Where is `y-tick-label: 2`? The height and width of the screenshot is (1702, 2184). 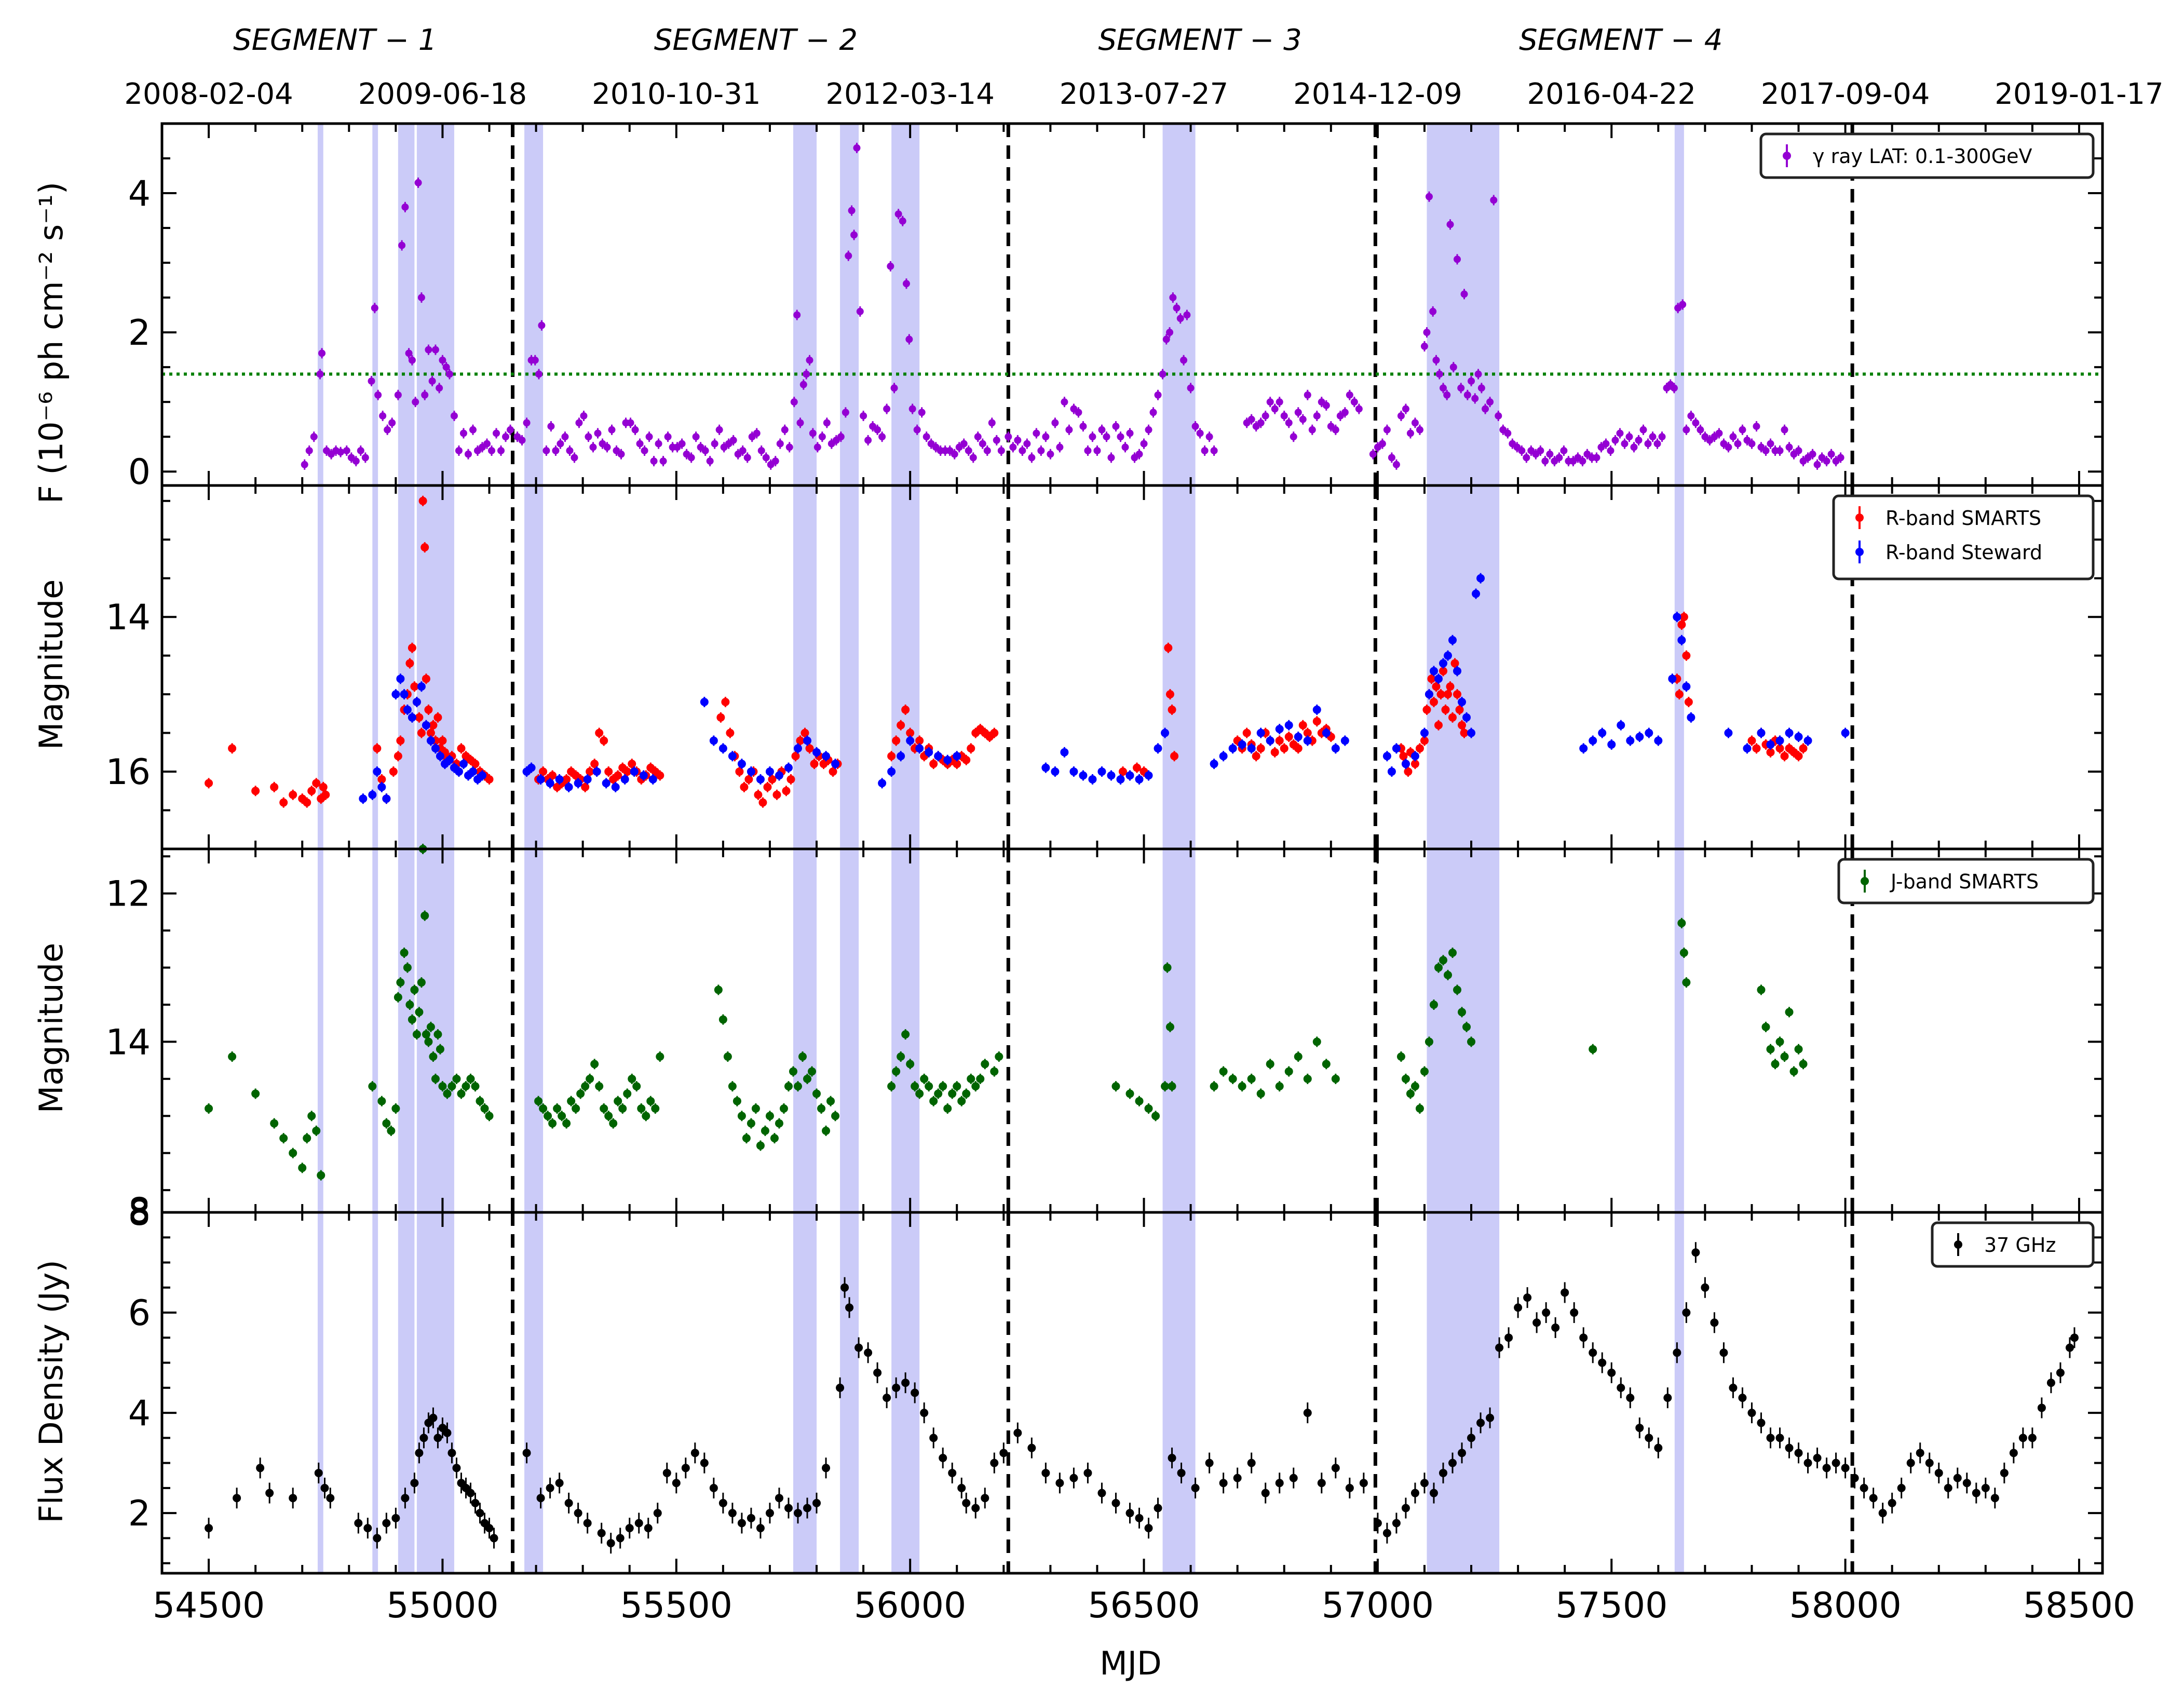 y-tick-label: 2 is located at coordinates (139, 333).